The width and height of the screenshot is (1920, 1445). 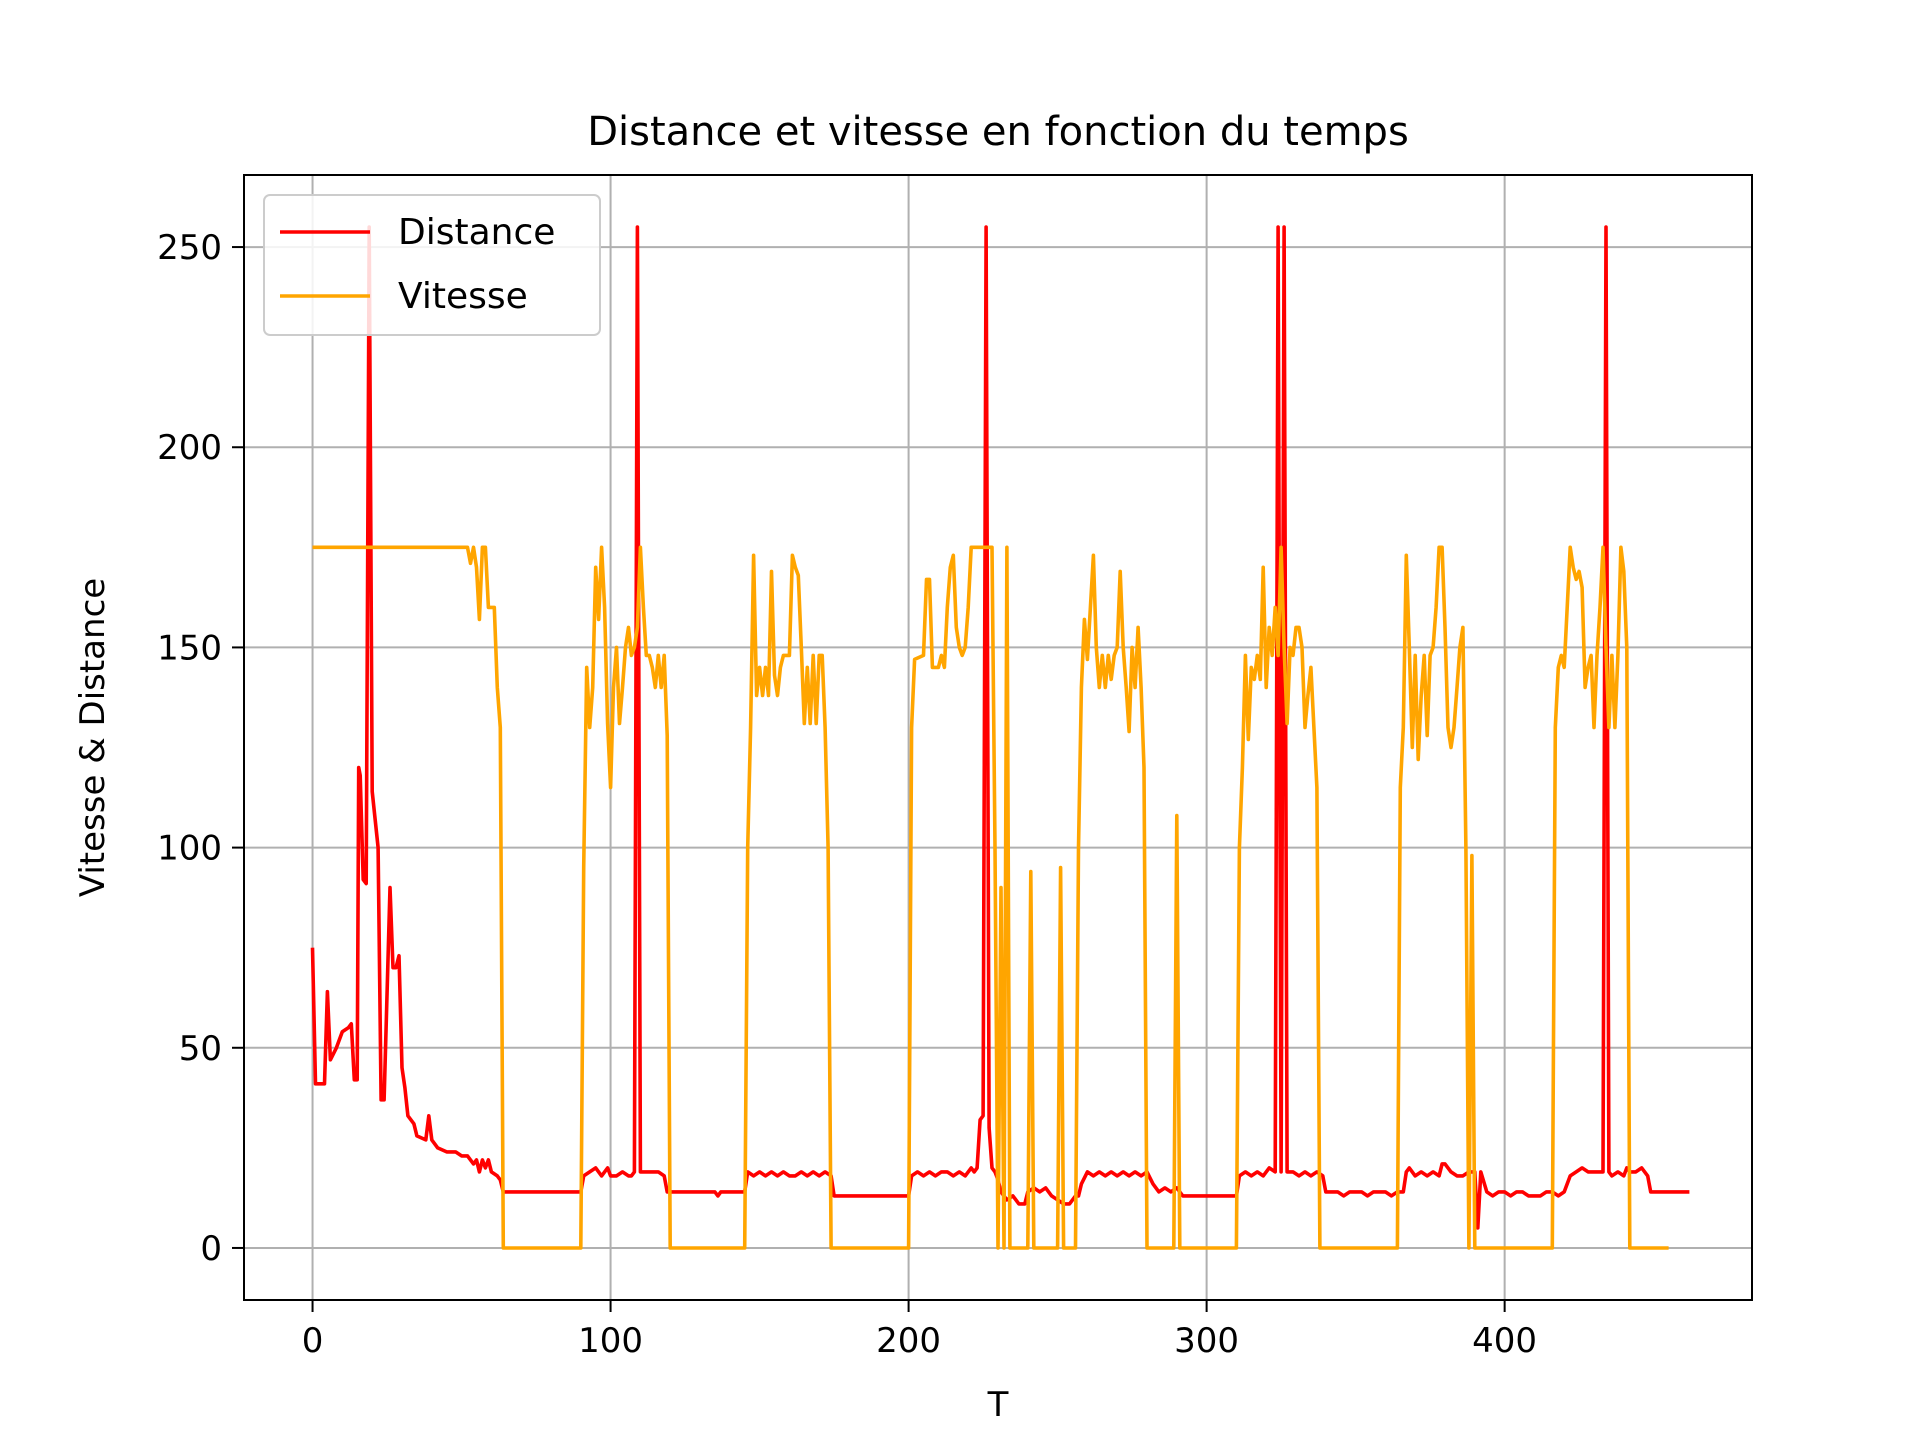 I want to click on legend-box, so click(x=432, y=265).